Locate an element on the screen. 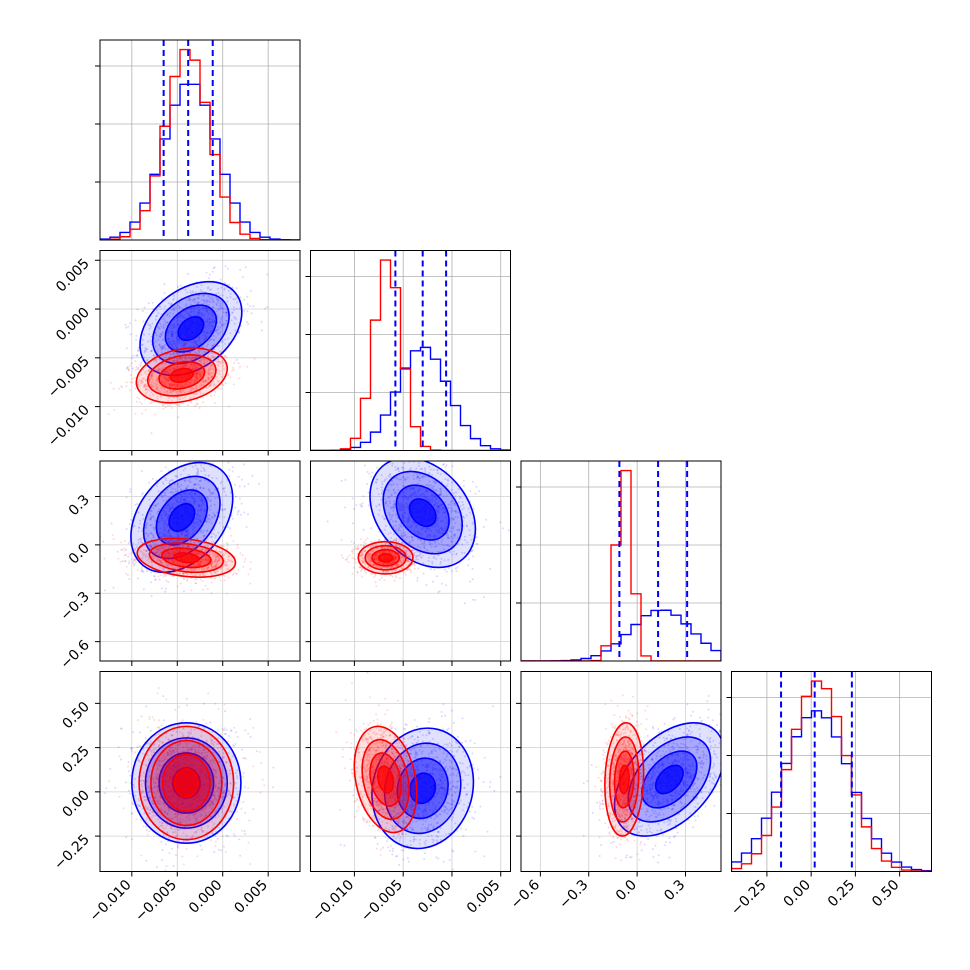  x-tick-label: −0.3 is located at coordinates (573, 894).